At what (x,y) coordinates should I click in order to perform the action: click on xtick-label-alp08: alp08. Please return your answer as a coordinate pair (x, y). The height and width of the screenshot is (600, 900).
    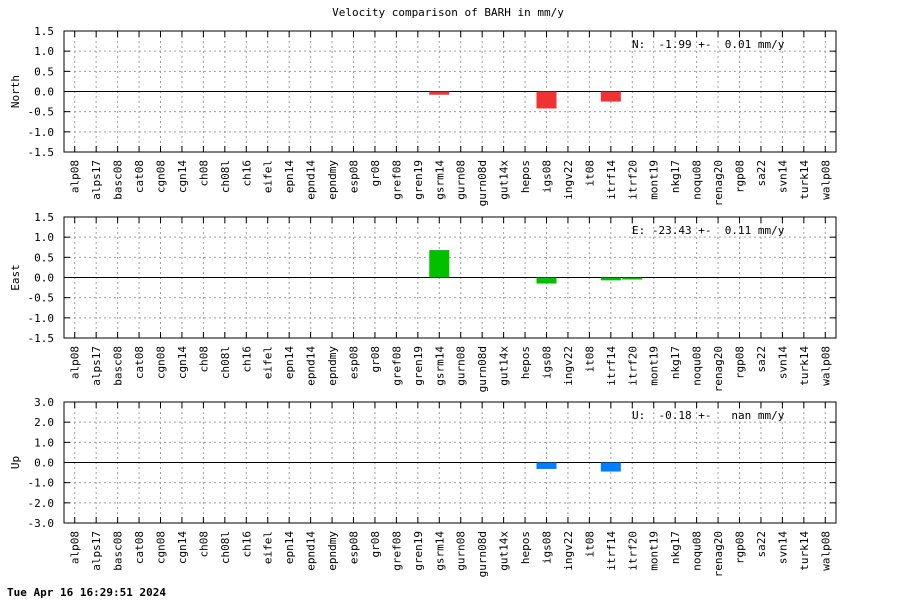
    Looking at the image, I should click on (75, 547).